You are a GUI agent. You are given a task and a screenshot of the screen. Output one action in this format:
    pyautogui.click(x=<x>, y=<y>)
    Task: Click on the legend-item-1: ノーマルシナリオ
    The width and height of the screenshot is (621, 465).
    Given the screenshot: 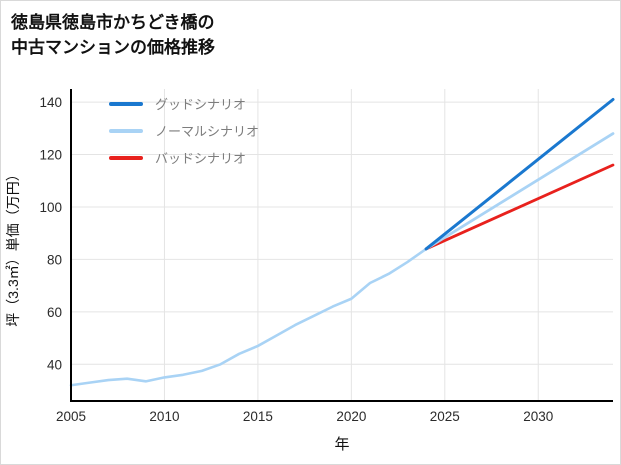 What is the action you would take?
    pyautogui.click(x=184, y=130)
    